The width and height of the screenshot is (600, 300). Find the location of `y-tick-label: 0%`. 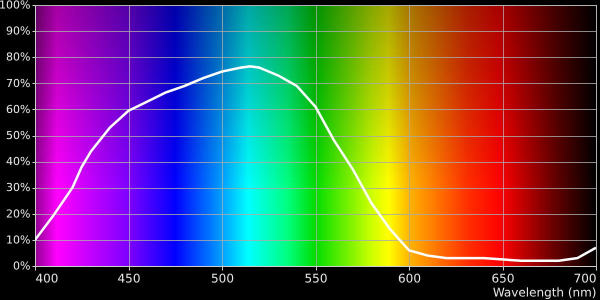

y-tick-label: 0% is located at coordinates (21, 266).